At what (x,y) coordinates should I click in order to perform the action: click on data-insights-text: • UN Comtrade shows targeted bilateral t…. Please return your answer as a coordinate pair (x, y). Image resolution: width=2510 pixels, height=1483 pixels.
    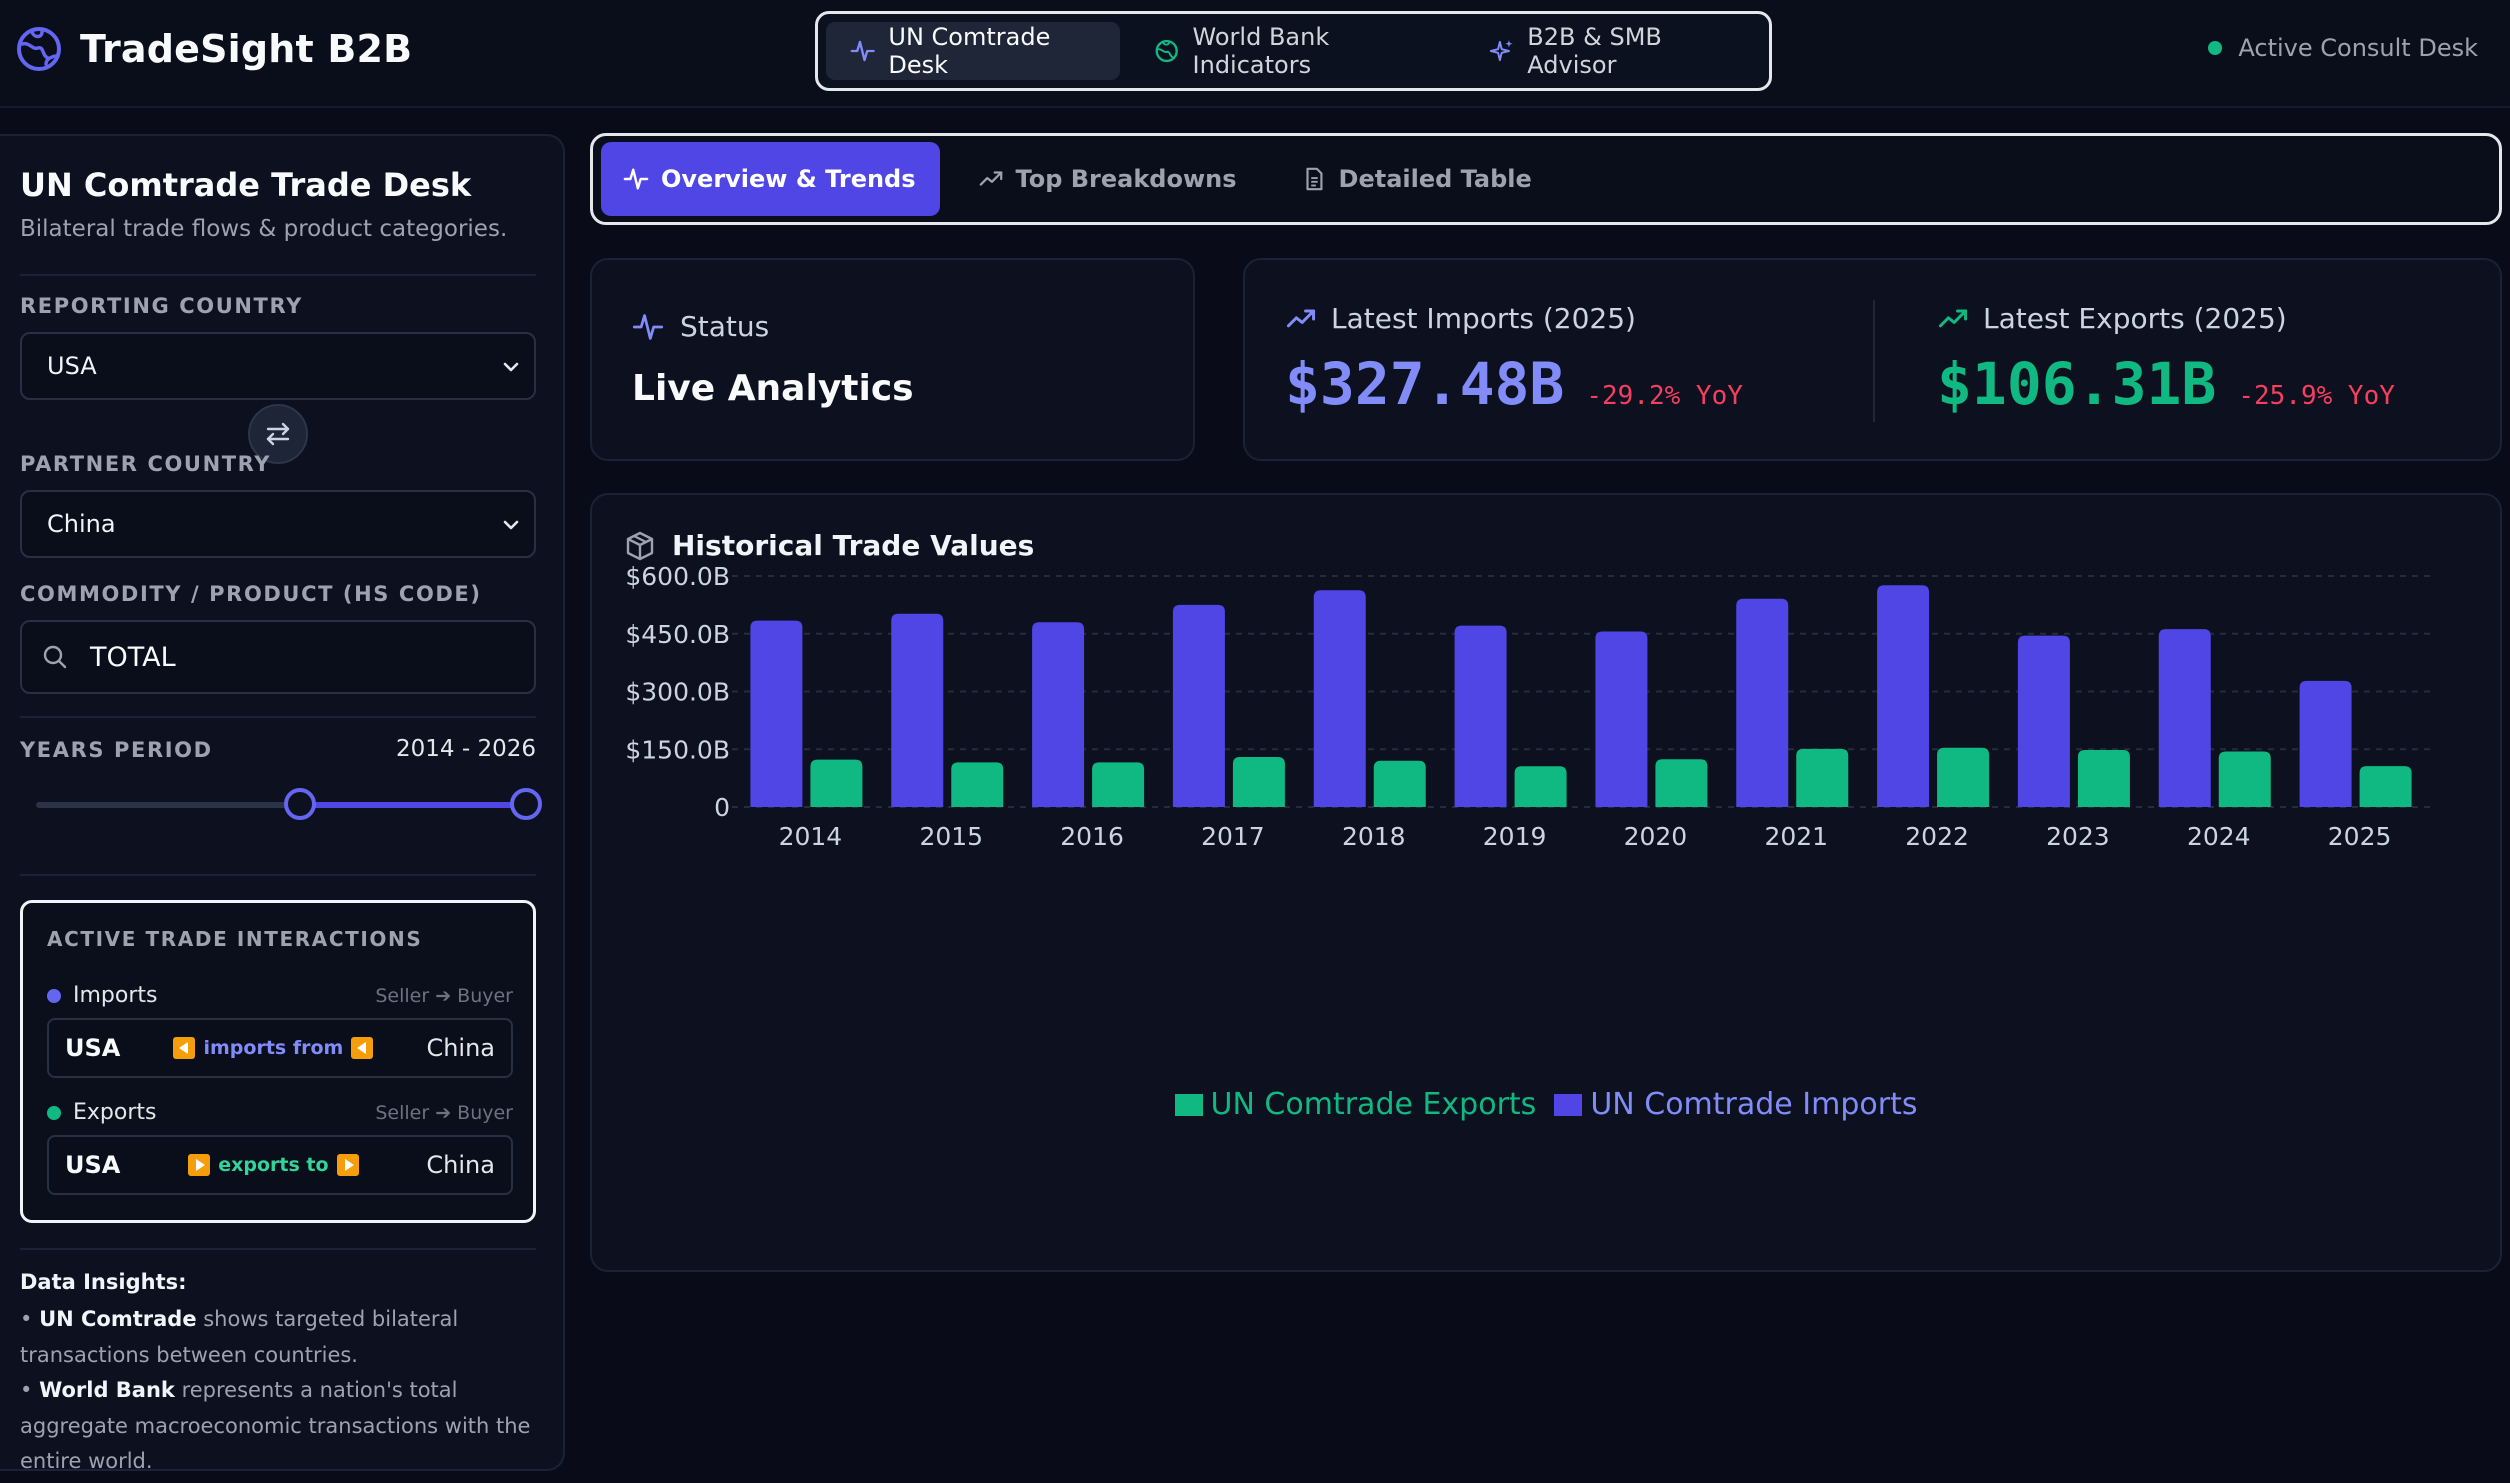
    Looking at the image, I should click on (275, 1390).